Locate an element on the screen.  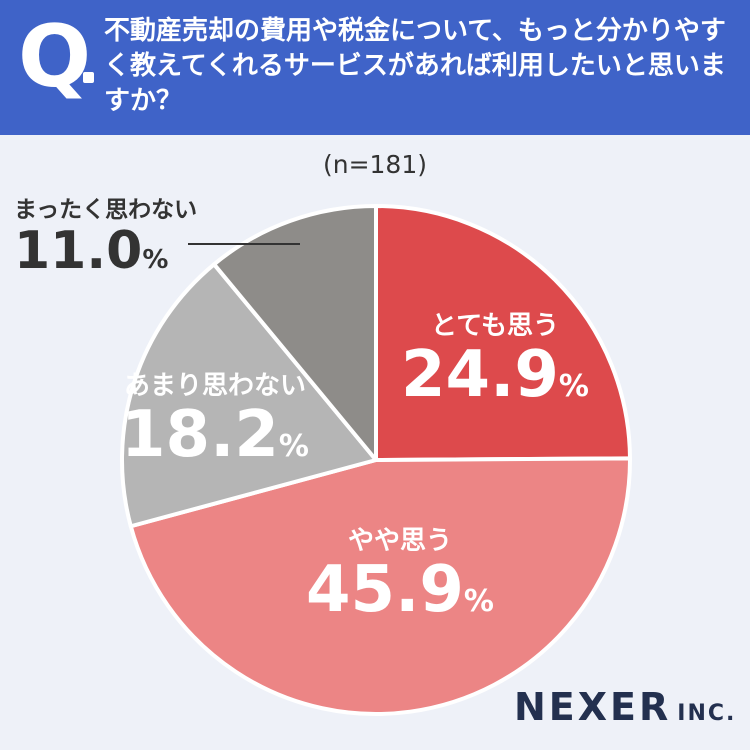
slice-4-name: まったく思わない is located at coordinates (106, 210).